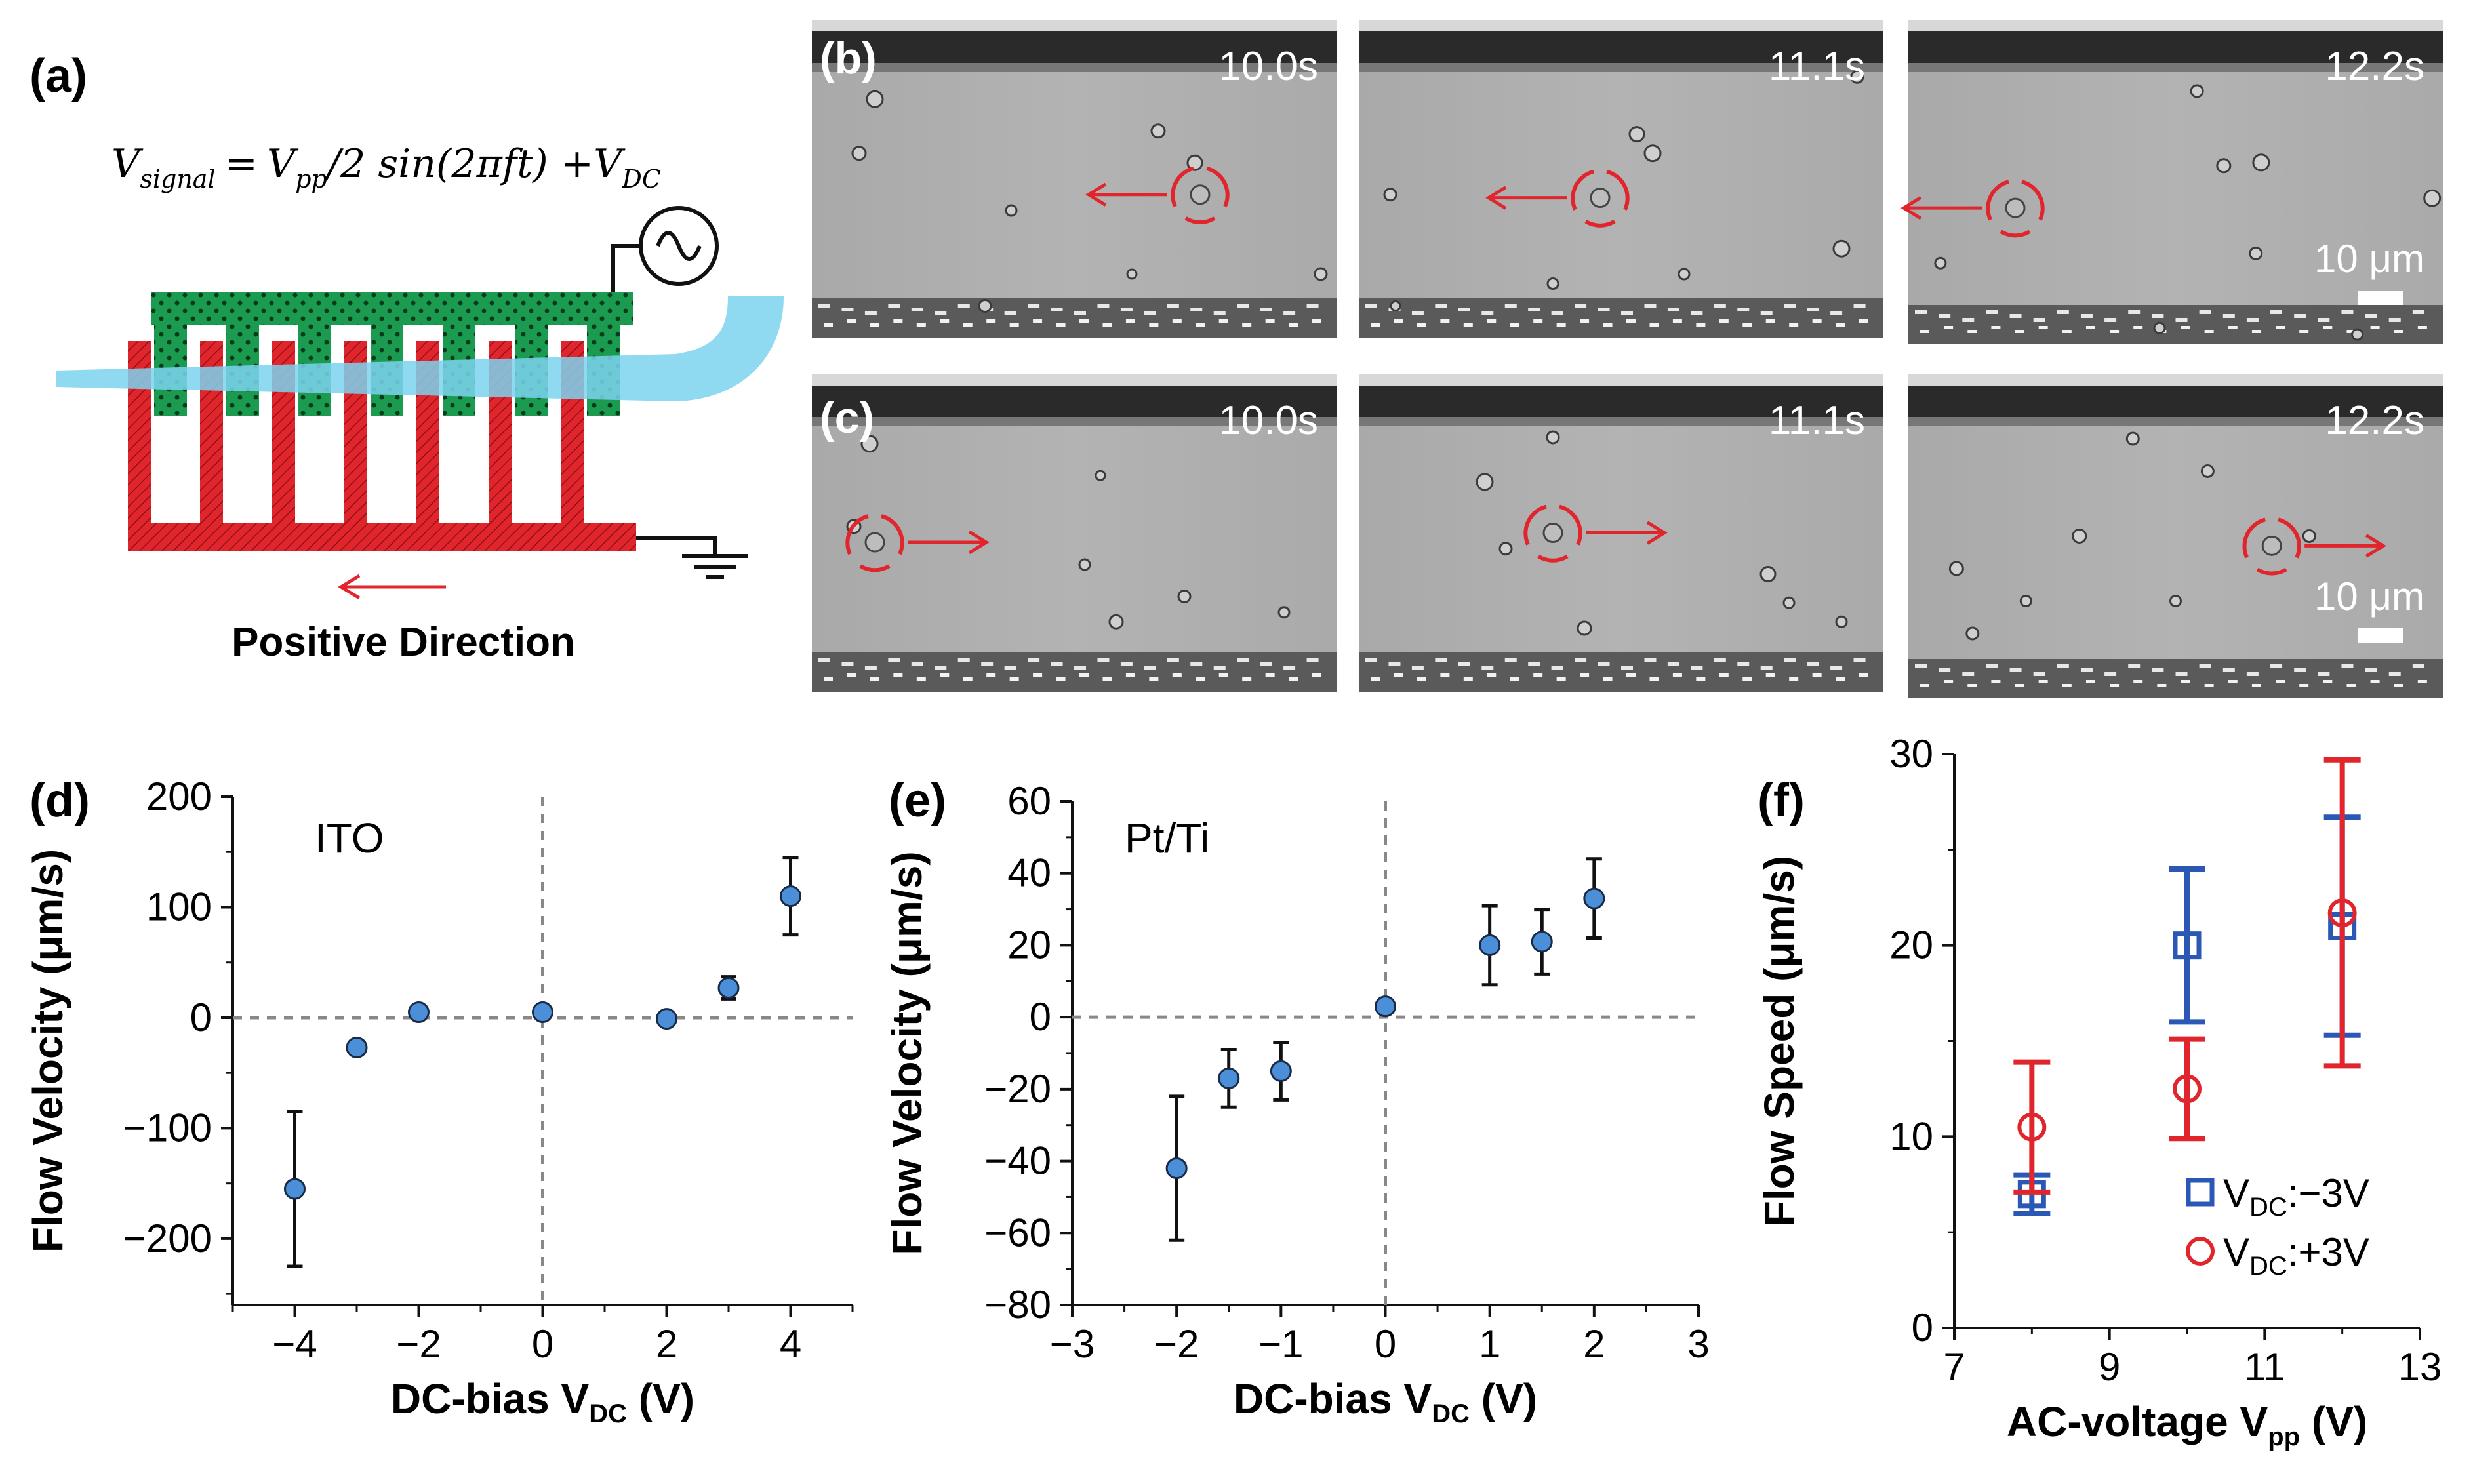  I want to click on legend-label-sub: DC, so click(2268, 1207).